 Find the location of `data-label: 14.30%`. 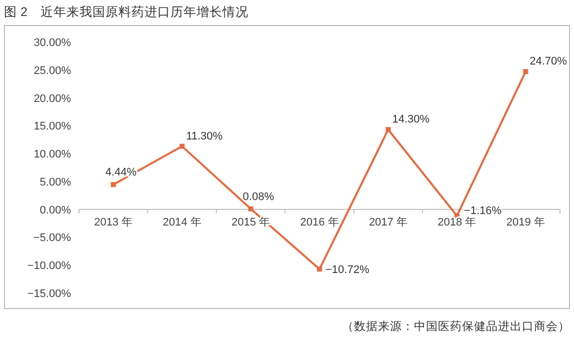

data-label: 14.30% is located at coordinates (411, 120).